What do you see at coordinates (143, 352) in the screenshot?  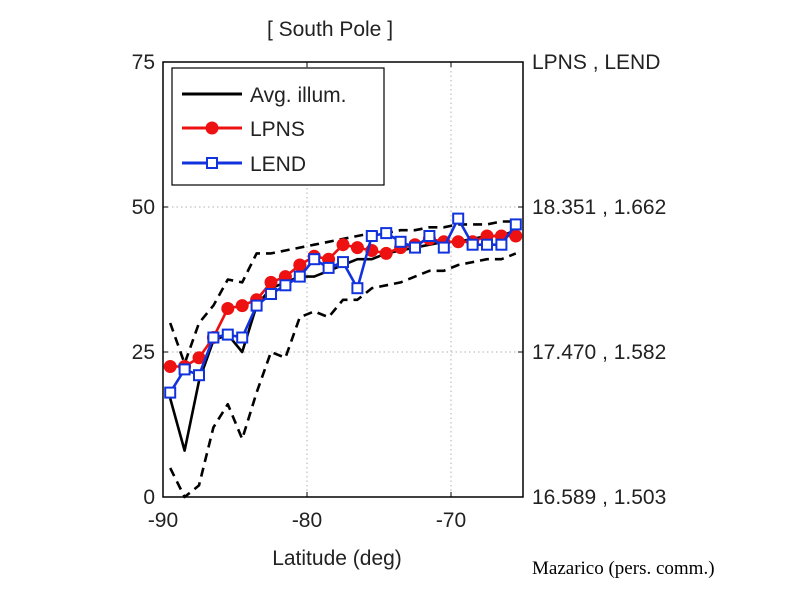 I see `y-tick-label: 25` at bounding box center [143, 352].